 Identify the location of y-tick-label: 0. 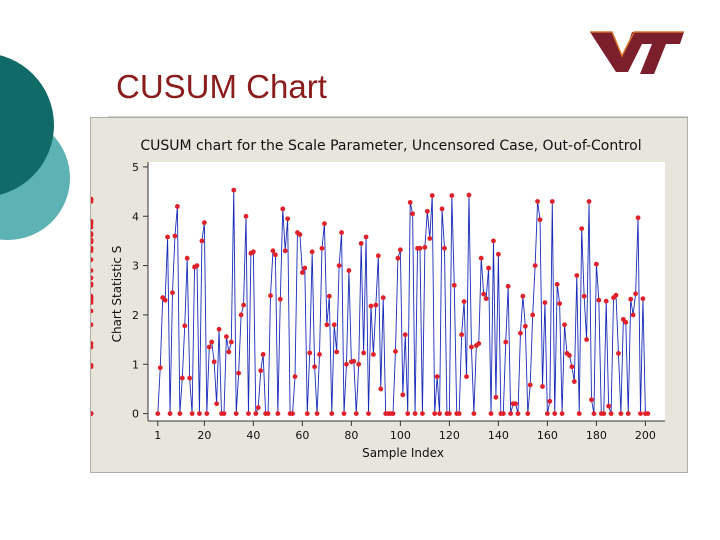
(135, 414).